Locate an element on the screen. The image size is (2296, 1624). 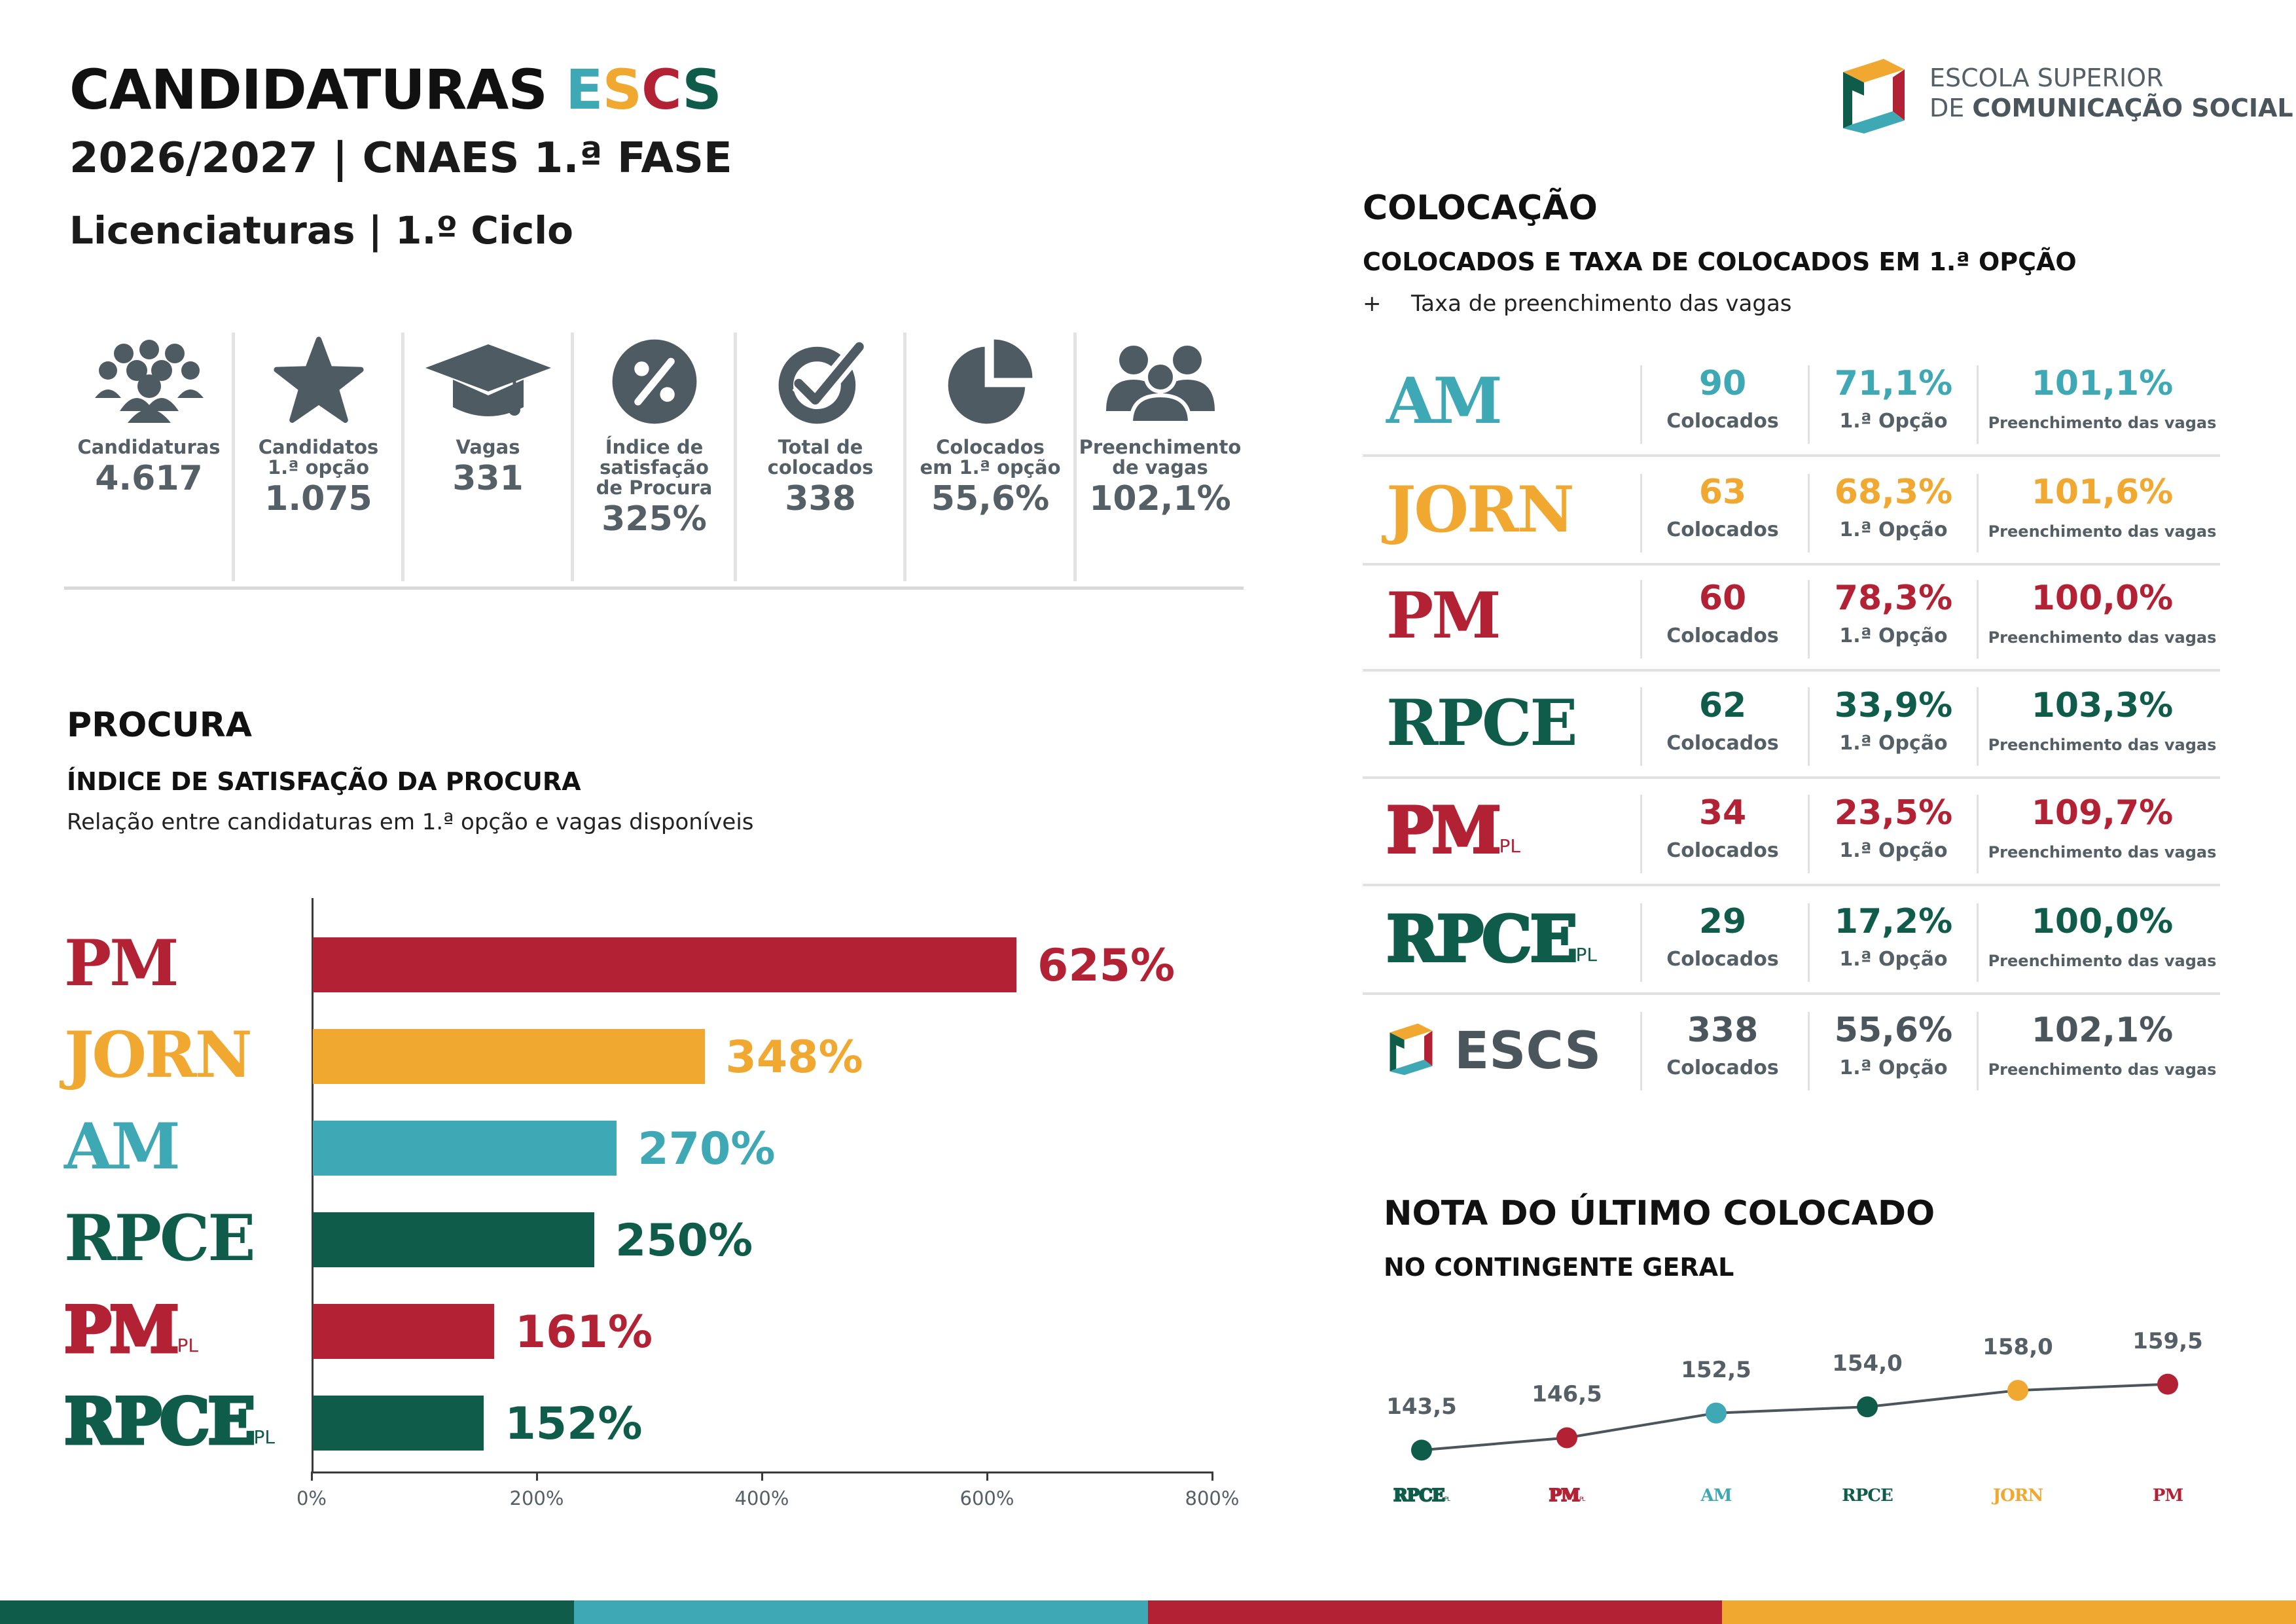
cell-value: 109,7% is located at coordinates (2102, 813).